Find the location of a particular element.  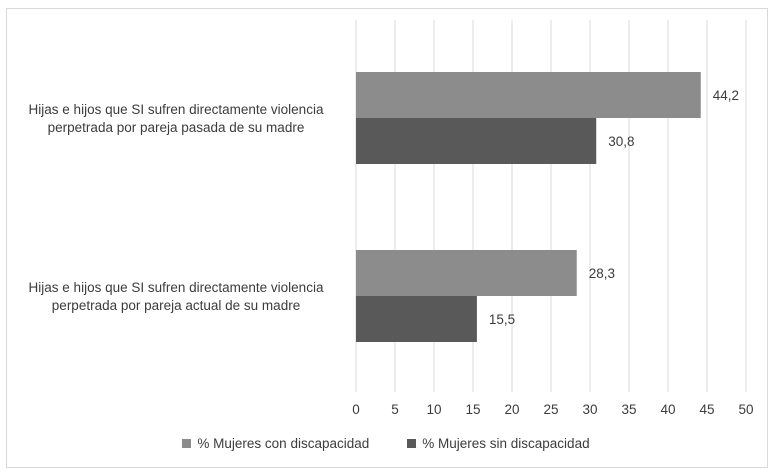

x-tick-label: 45 is located at coordinates (706, 409).